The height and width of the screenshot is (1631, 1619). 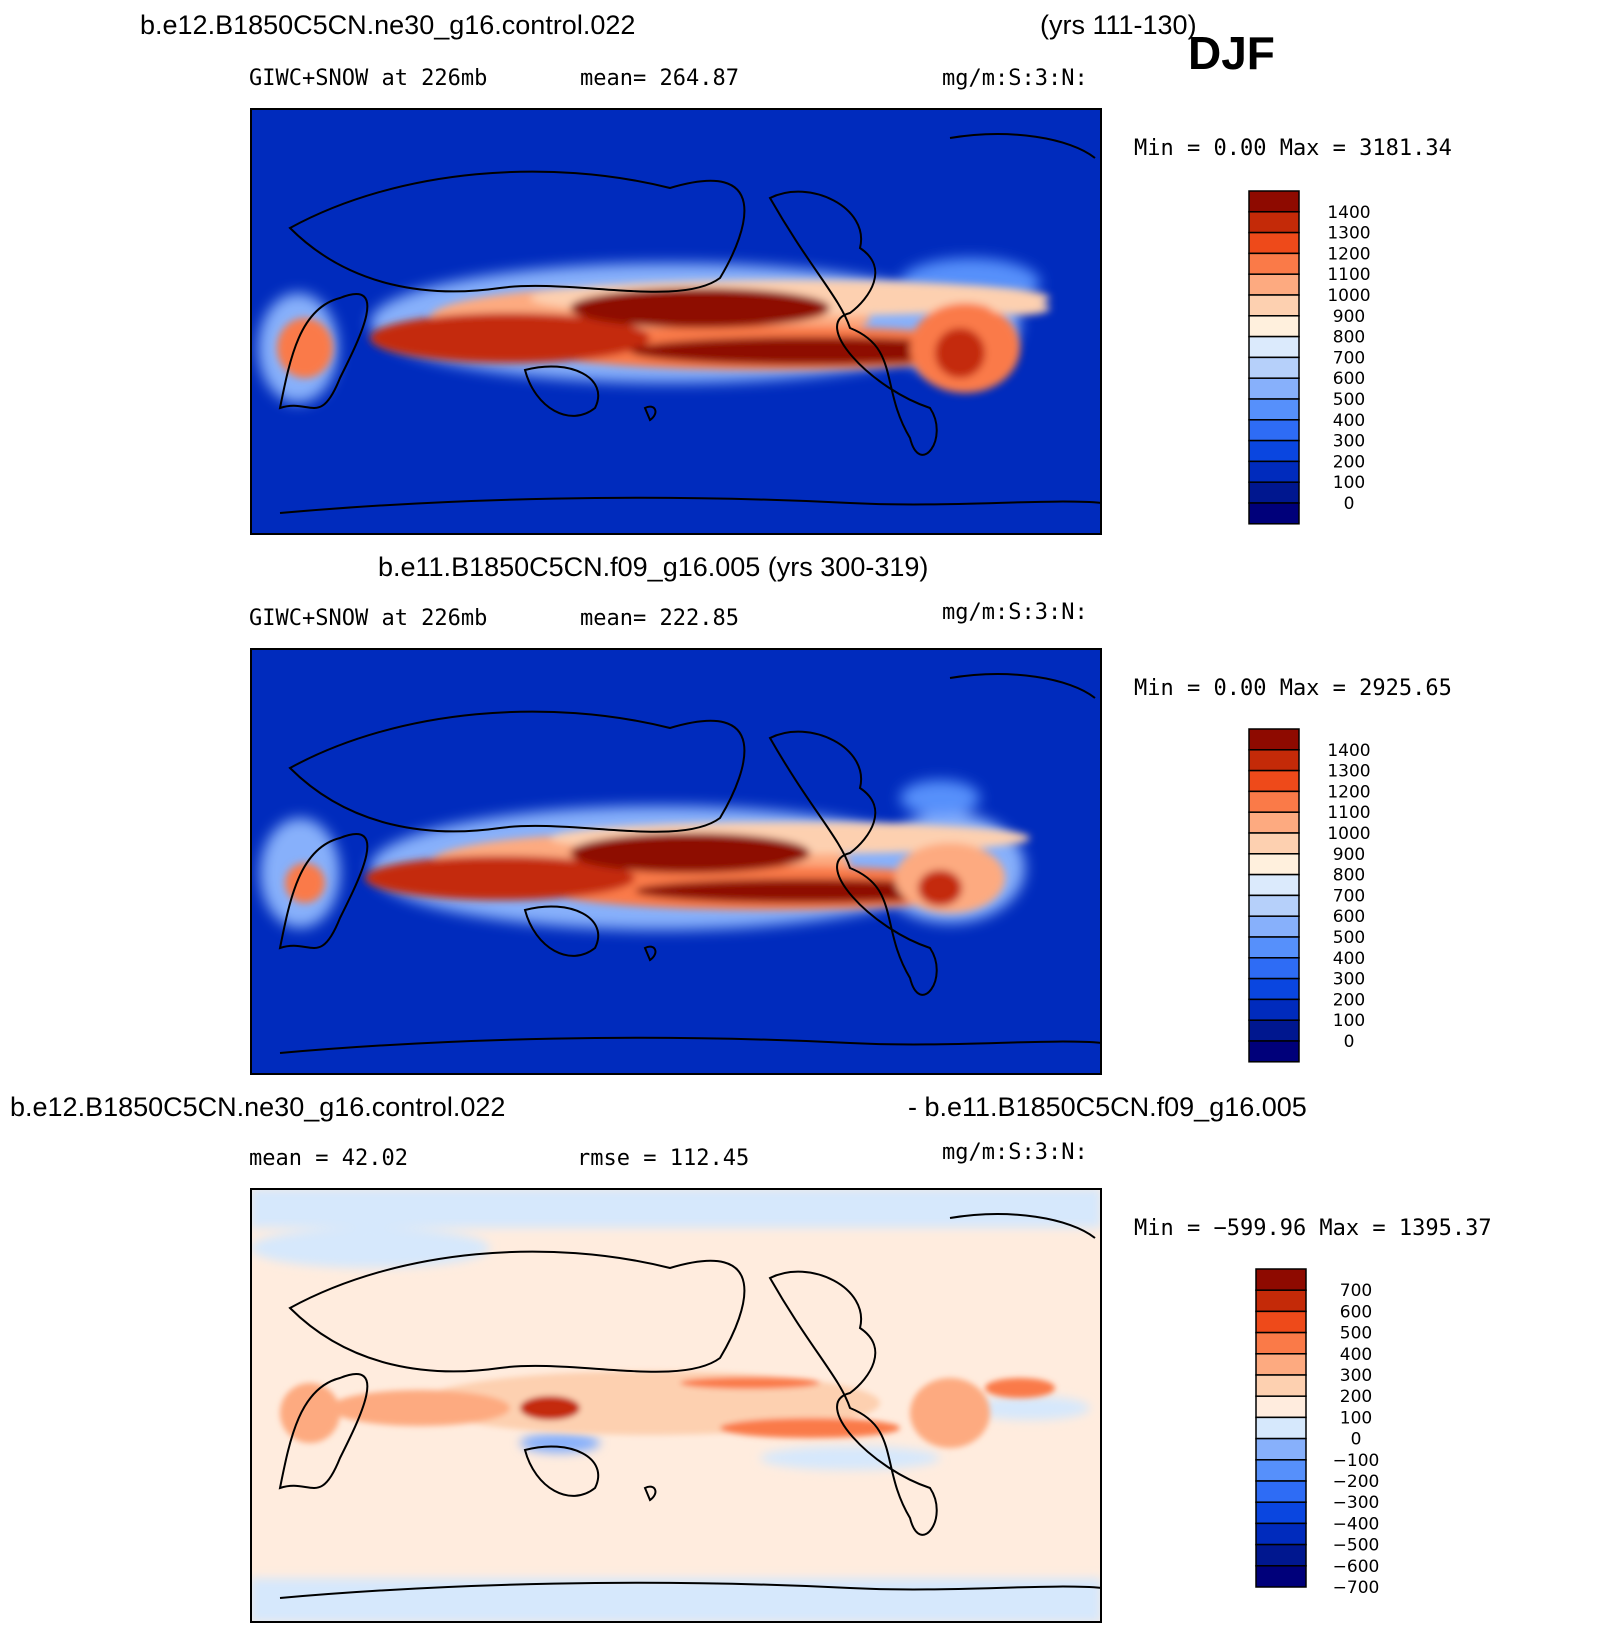 I want to click on panel1-colorbar-label: 100, so click(x=1349, y=483).